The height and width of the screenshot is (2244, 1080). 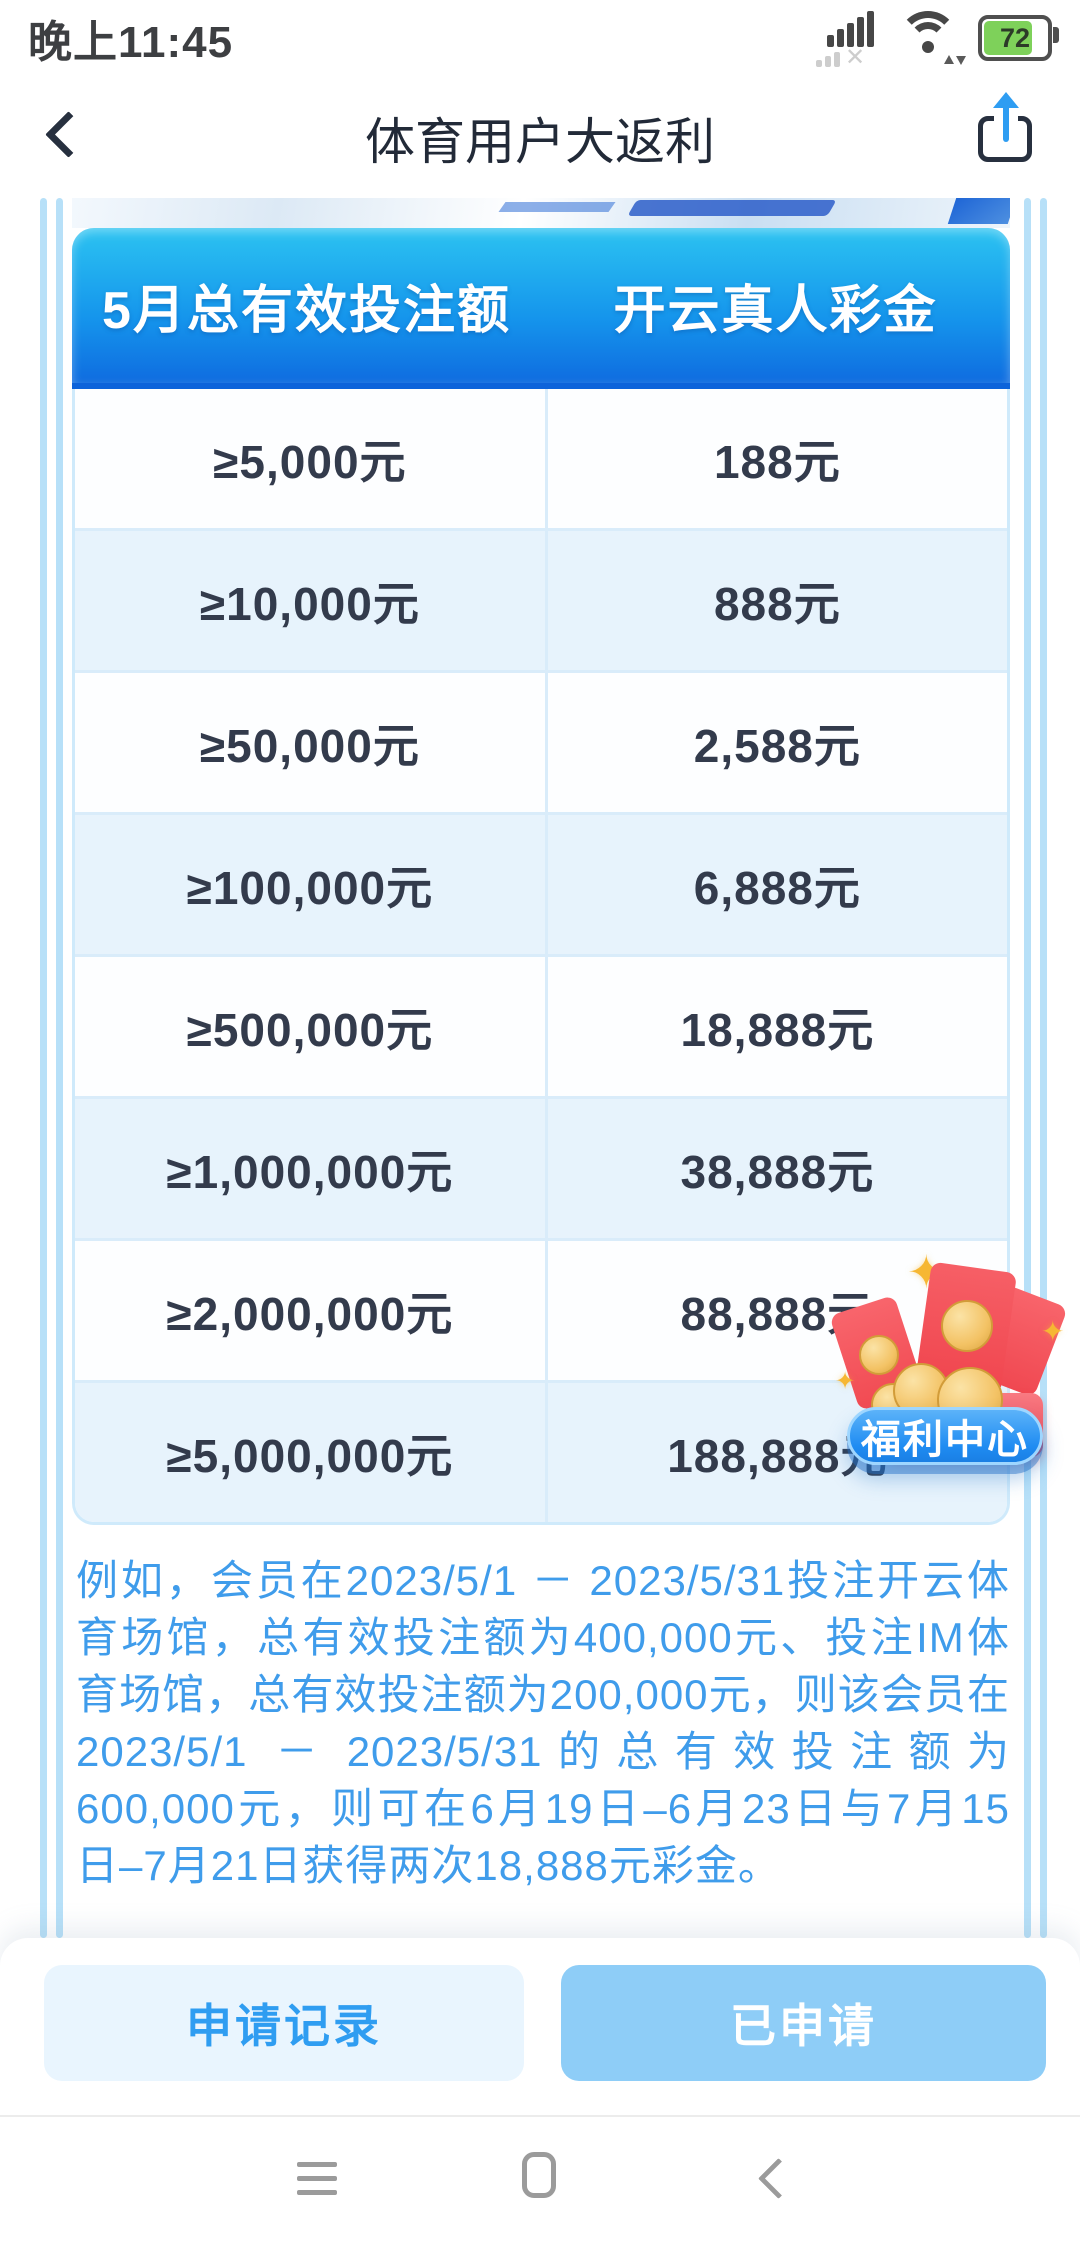 I want to click on bet-amount-cell: ≥100,000元, so click(x=310, y=887).